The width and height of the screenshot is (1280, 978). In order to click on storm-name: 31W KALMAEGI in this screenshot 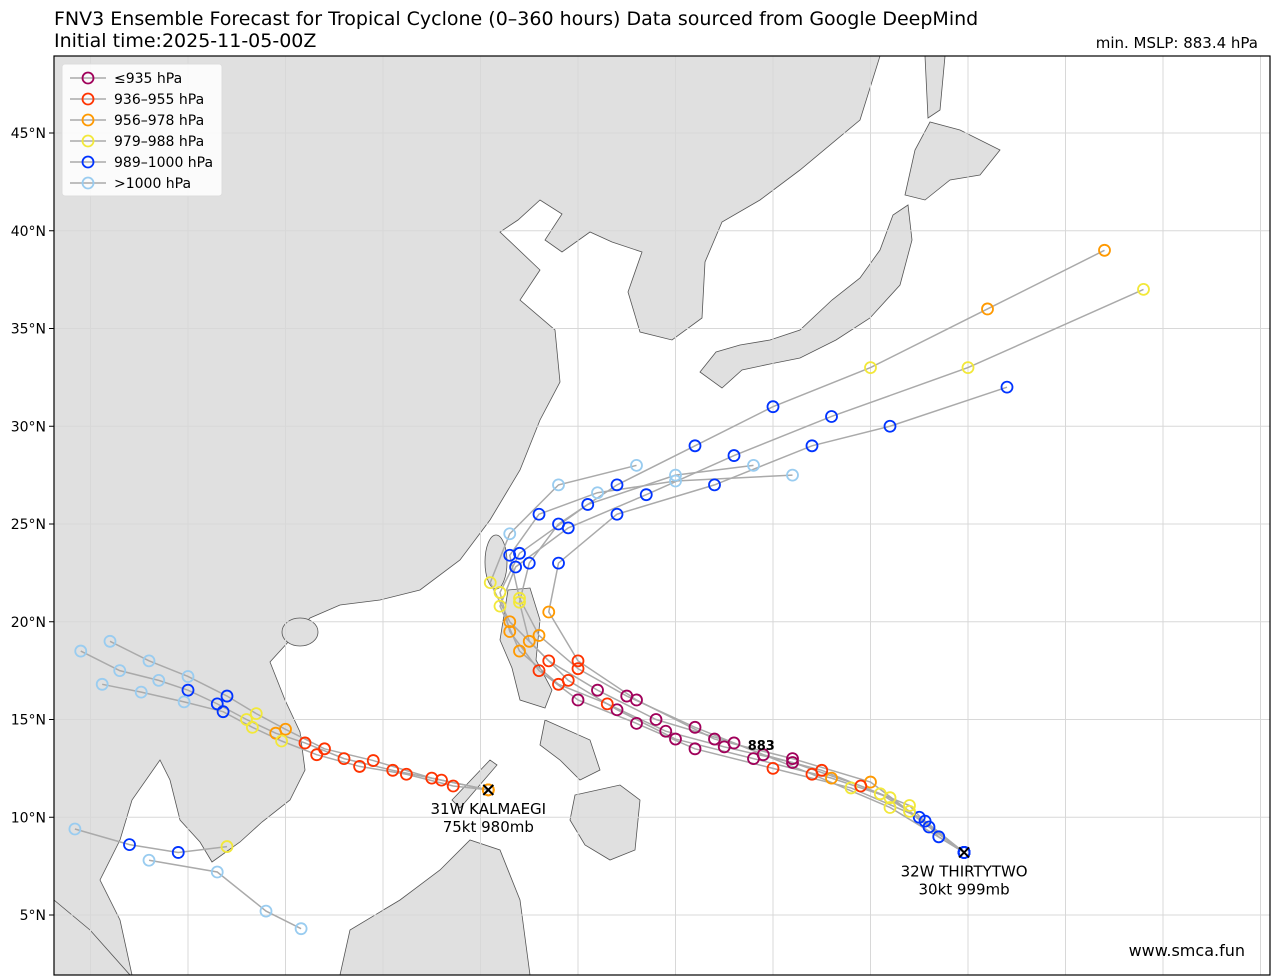, I will do `click(488, 809)`.